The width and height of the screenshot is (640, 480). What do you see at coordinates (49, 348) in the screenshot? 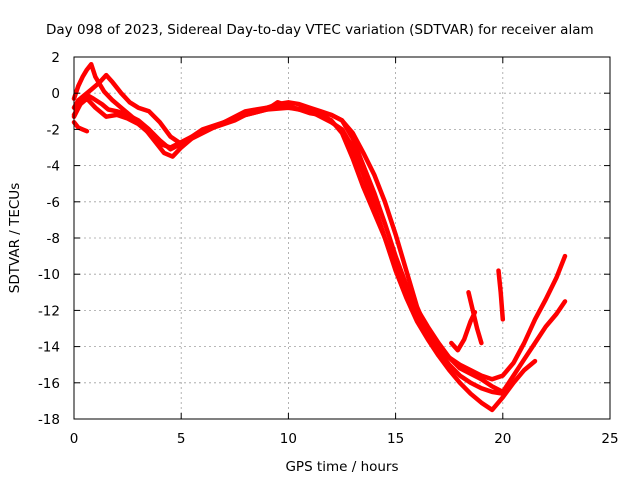
I see `y-tick-label: -14` at bounding box center [49, 348].